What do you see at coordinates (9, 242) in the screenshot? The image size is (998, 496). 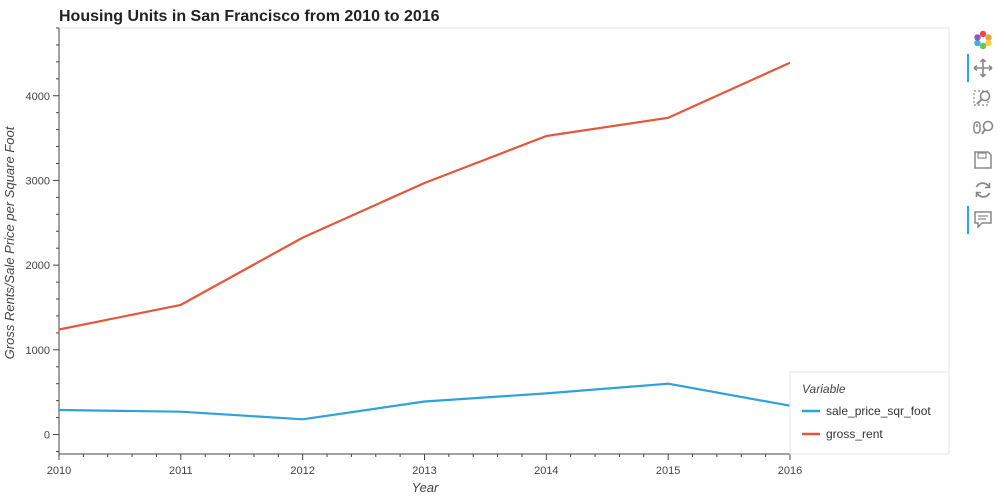 I see `y-axis-label: Gross Rents/Sale Price per Square Foot` at bounding box center [9, 242].